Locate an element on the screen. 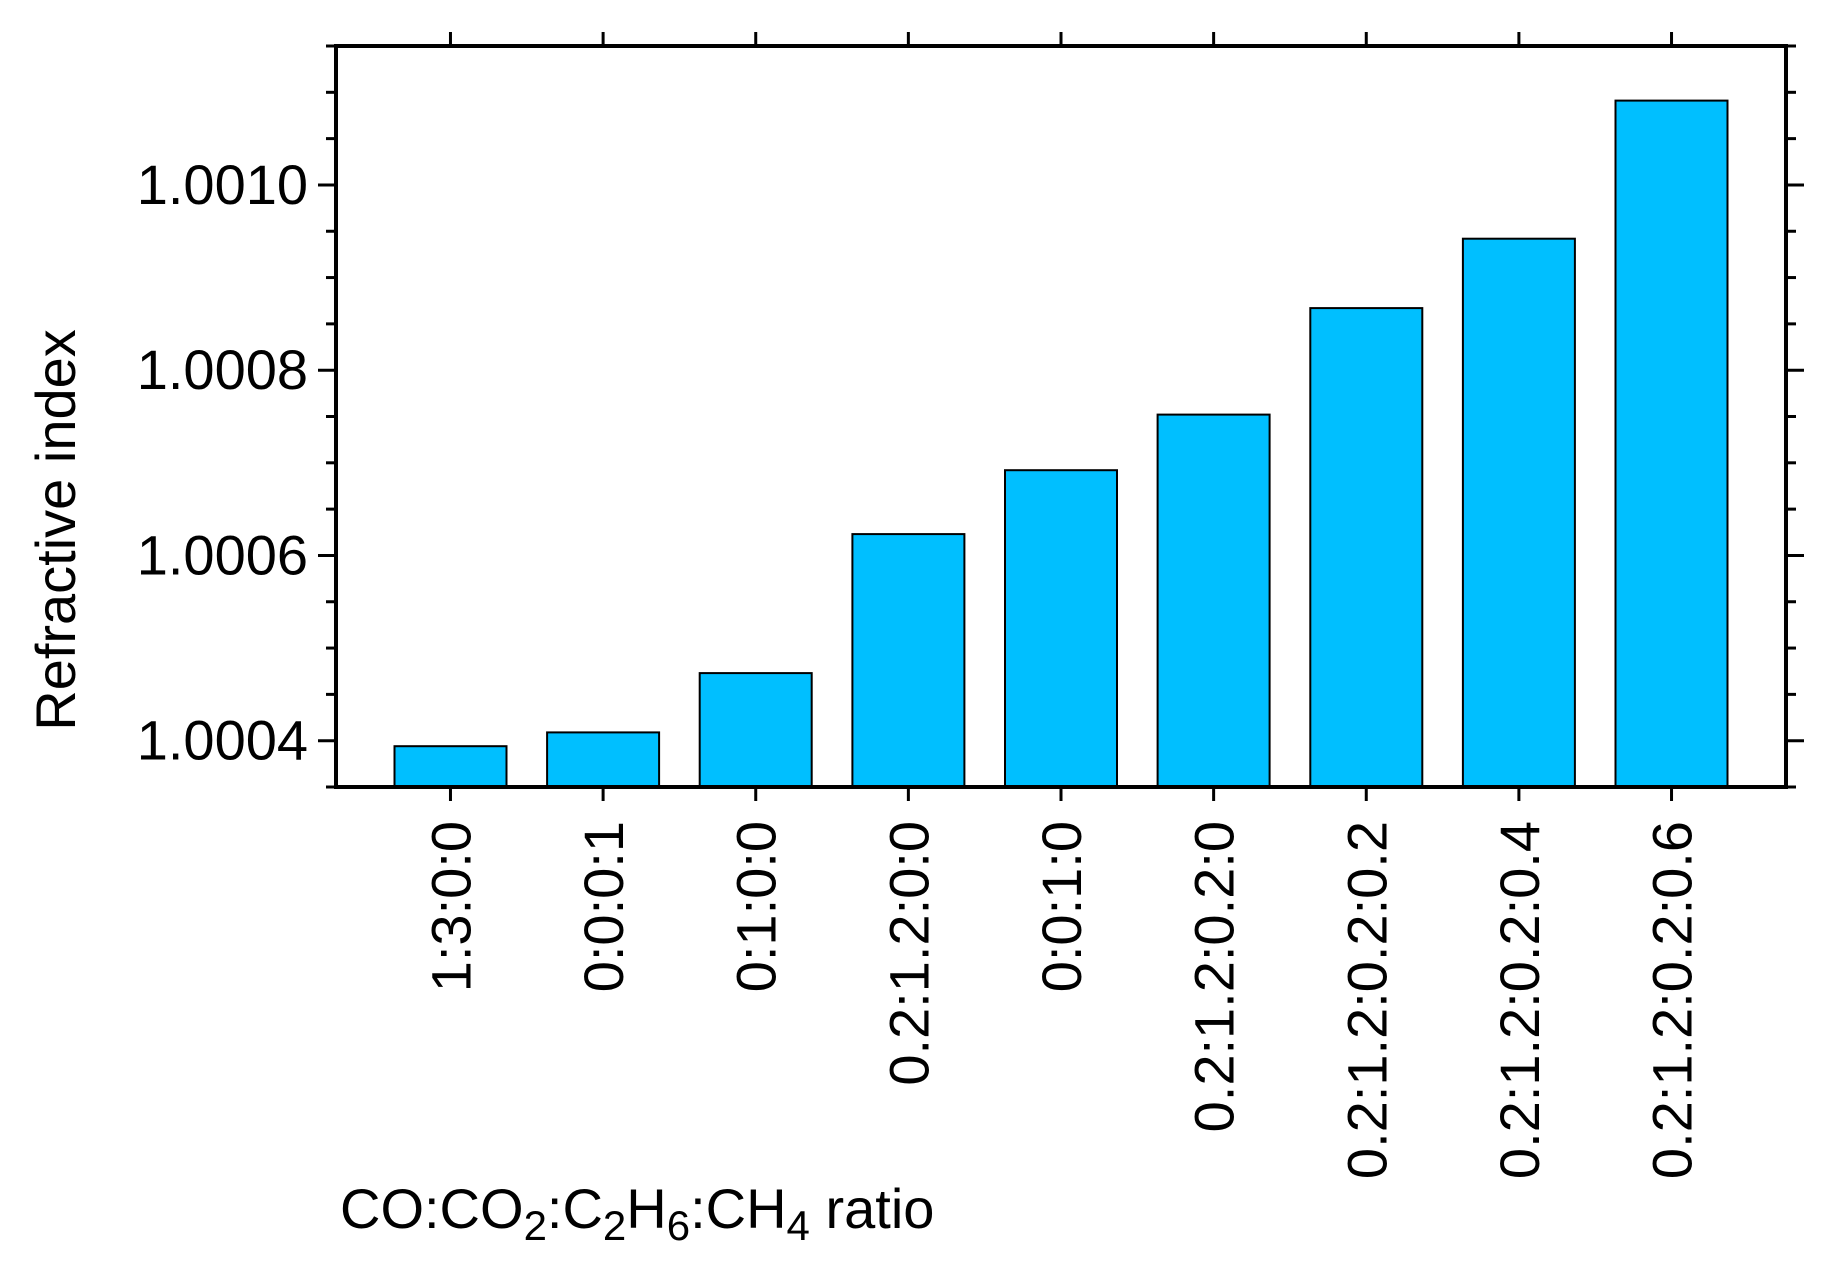 The width and height of the screenshot is (1822, 1279). y-tick-label: 1.0006 is located at coordinates (222, 554).